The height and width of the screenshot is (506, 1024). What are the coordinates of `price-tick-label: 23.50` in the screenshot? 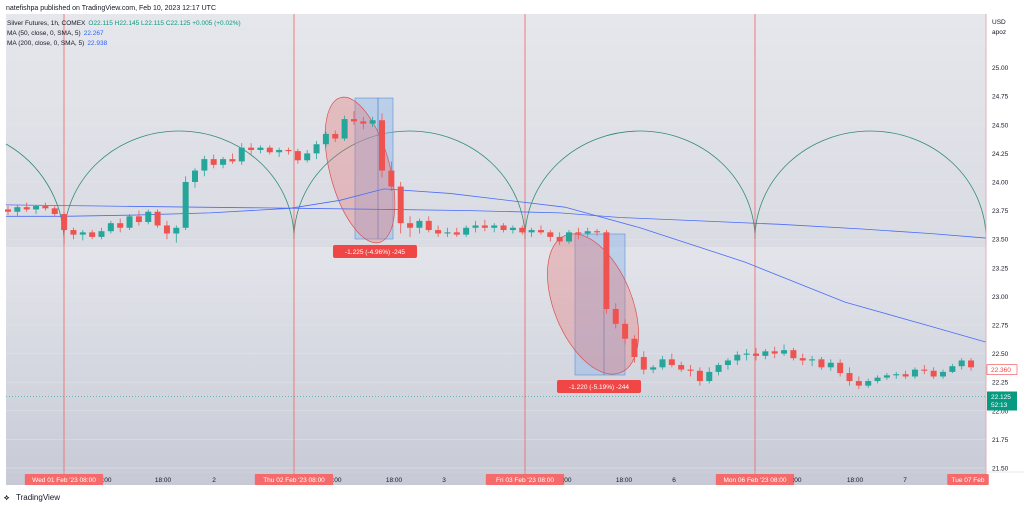 It's located at (1000, 240).